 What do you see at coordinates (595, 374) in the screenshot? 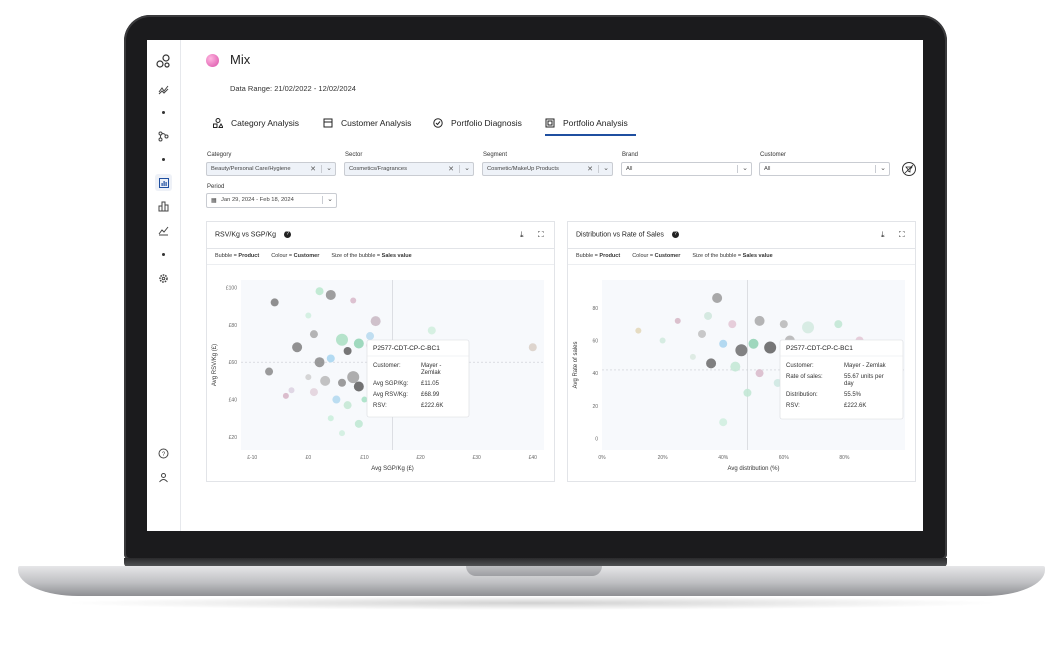
I see `y-tick-label: 40` at bounding box center [595, 374].